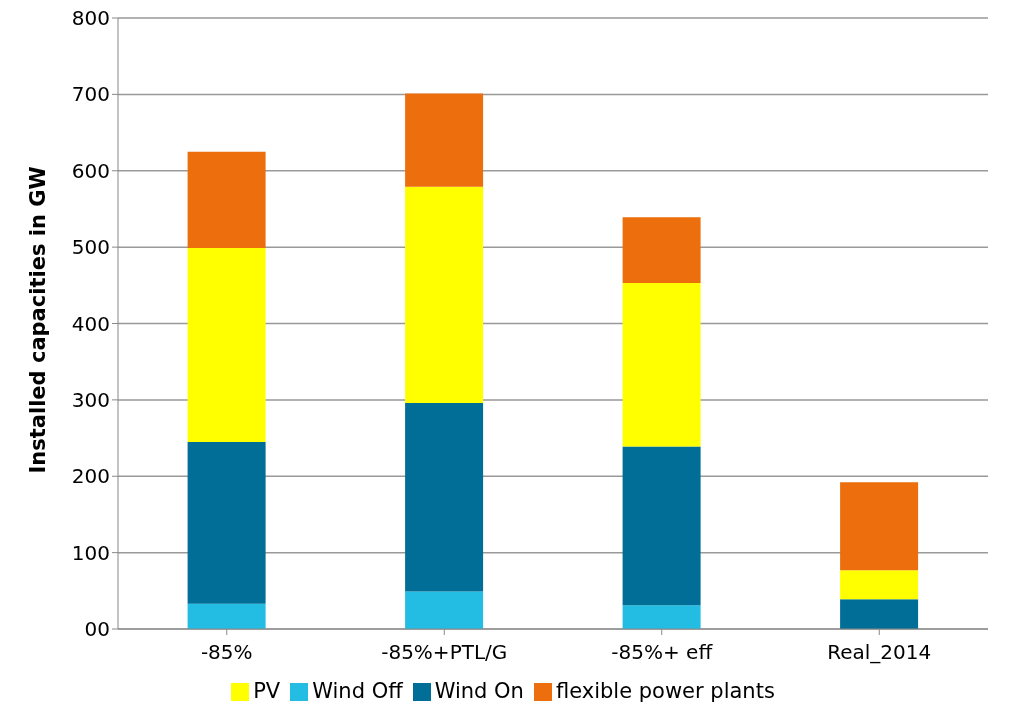 This screenshot has height=725, width=1009. What do you see at coordinates (38, 320) in the screenshot?
I see `y-axis-title: Installed capacities in GW` at bounding box center [38, 320].